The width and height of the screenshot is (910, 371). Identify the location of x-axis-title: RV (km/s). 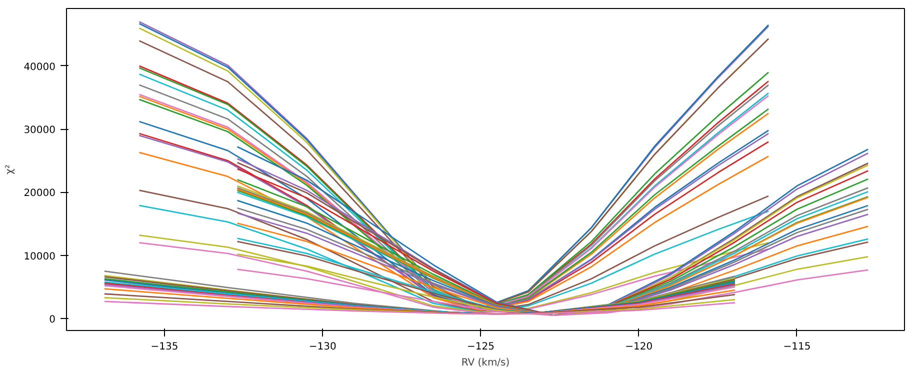
(485, 363).